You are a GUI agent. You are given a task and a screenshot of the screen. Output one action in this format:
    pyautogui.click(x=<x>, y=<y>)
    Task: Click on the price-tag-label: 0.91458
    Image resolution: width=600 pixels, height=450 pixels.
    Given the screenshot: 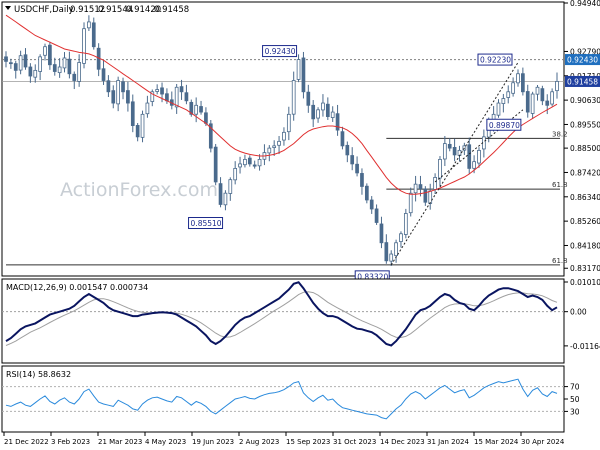 What is the action you would take?
    pyautogui.click(x=582, y=81)
    